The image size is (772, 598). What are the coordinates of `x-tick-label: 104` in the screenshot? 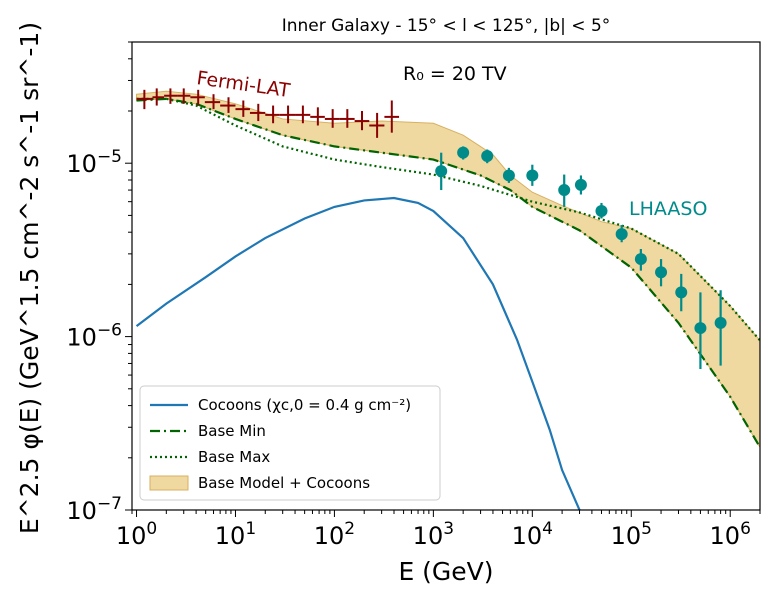 It's located at (532, 534).